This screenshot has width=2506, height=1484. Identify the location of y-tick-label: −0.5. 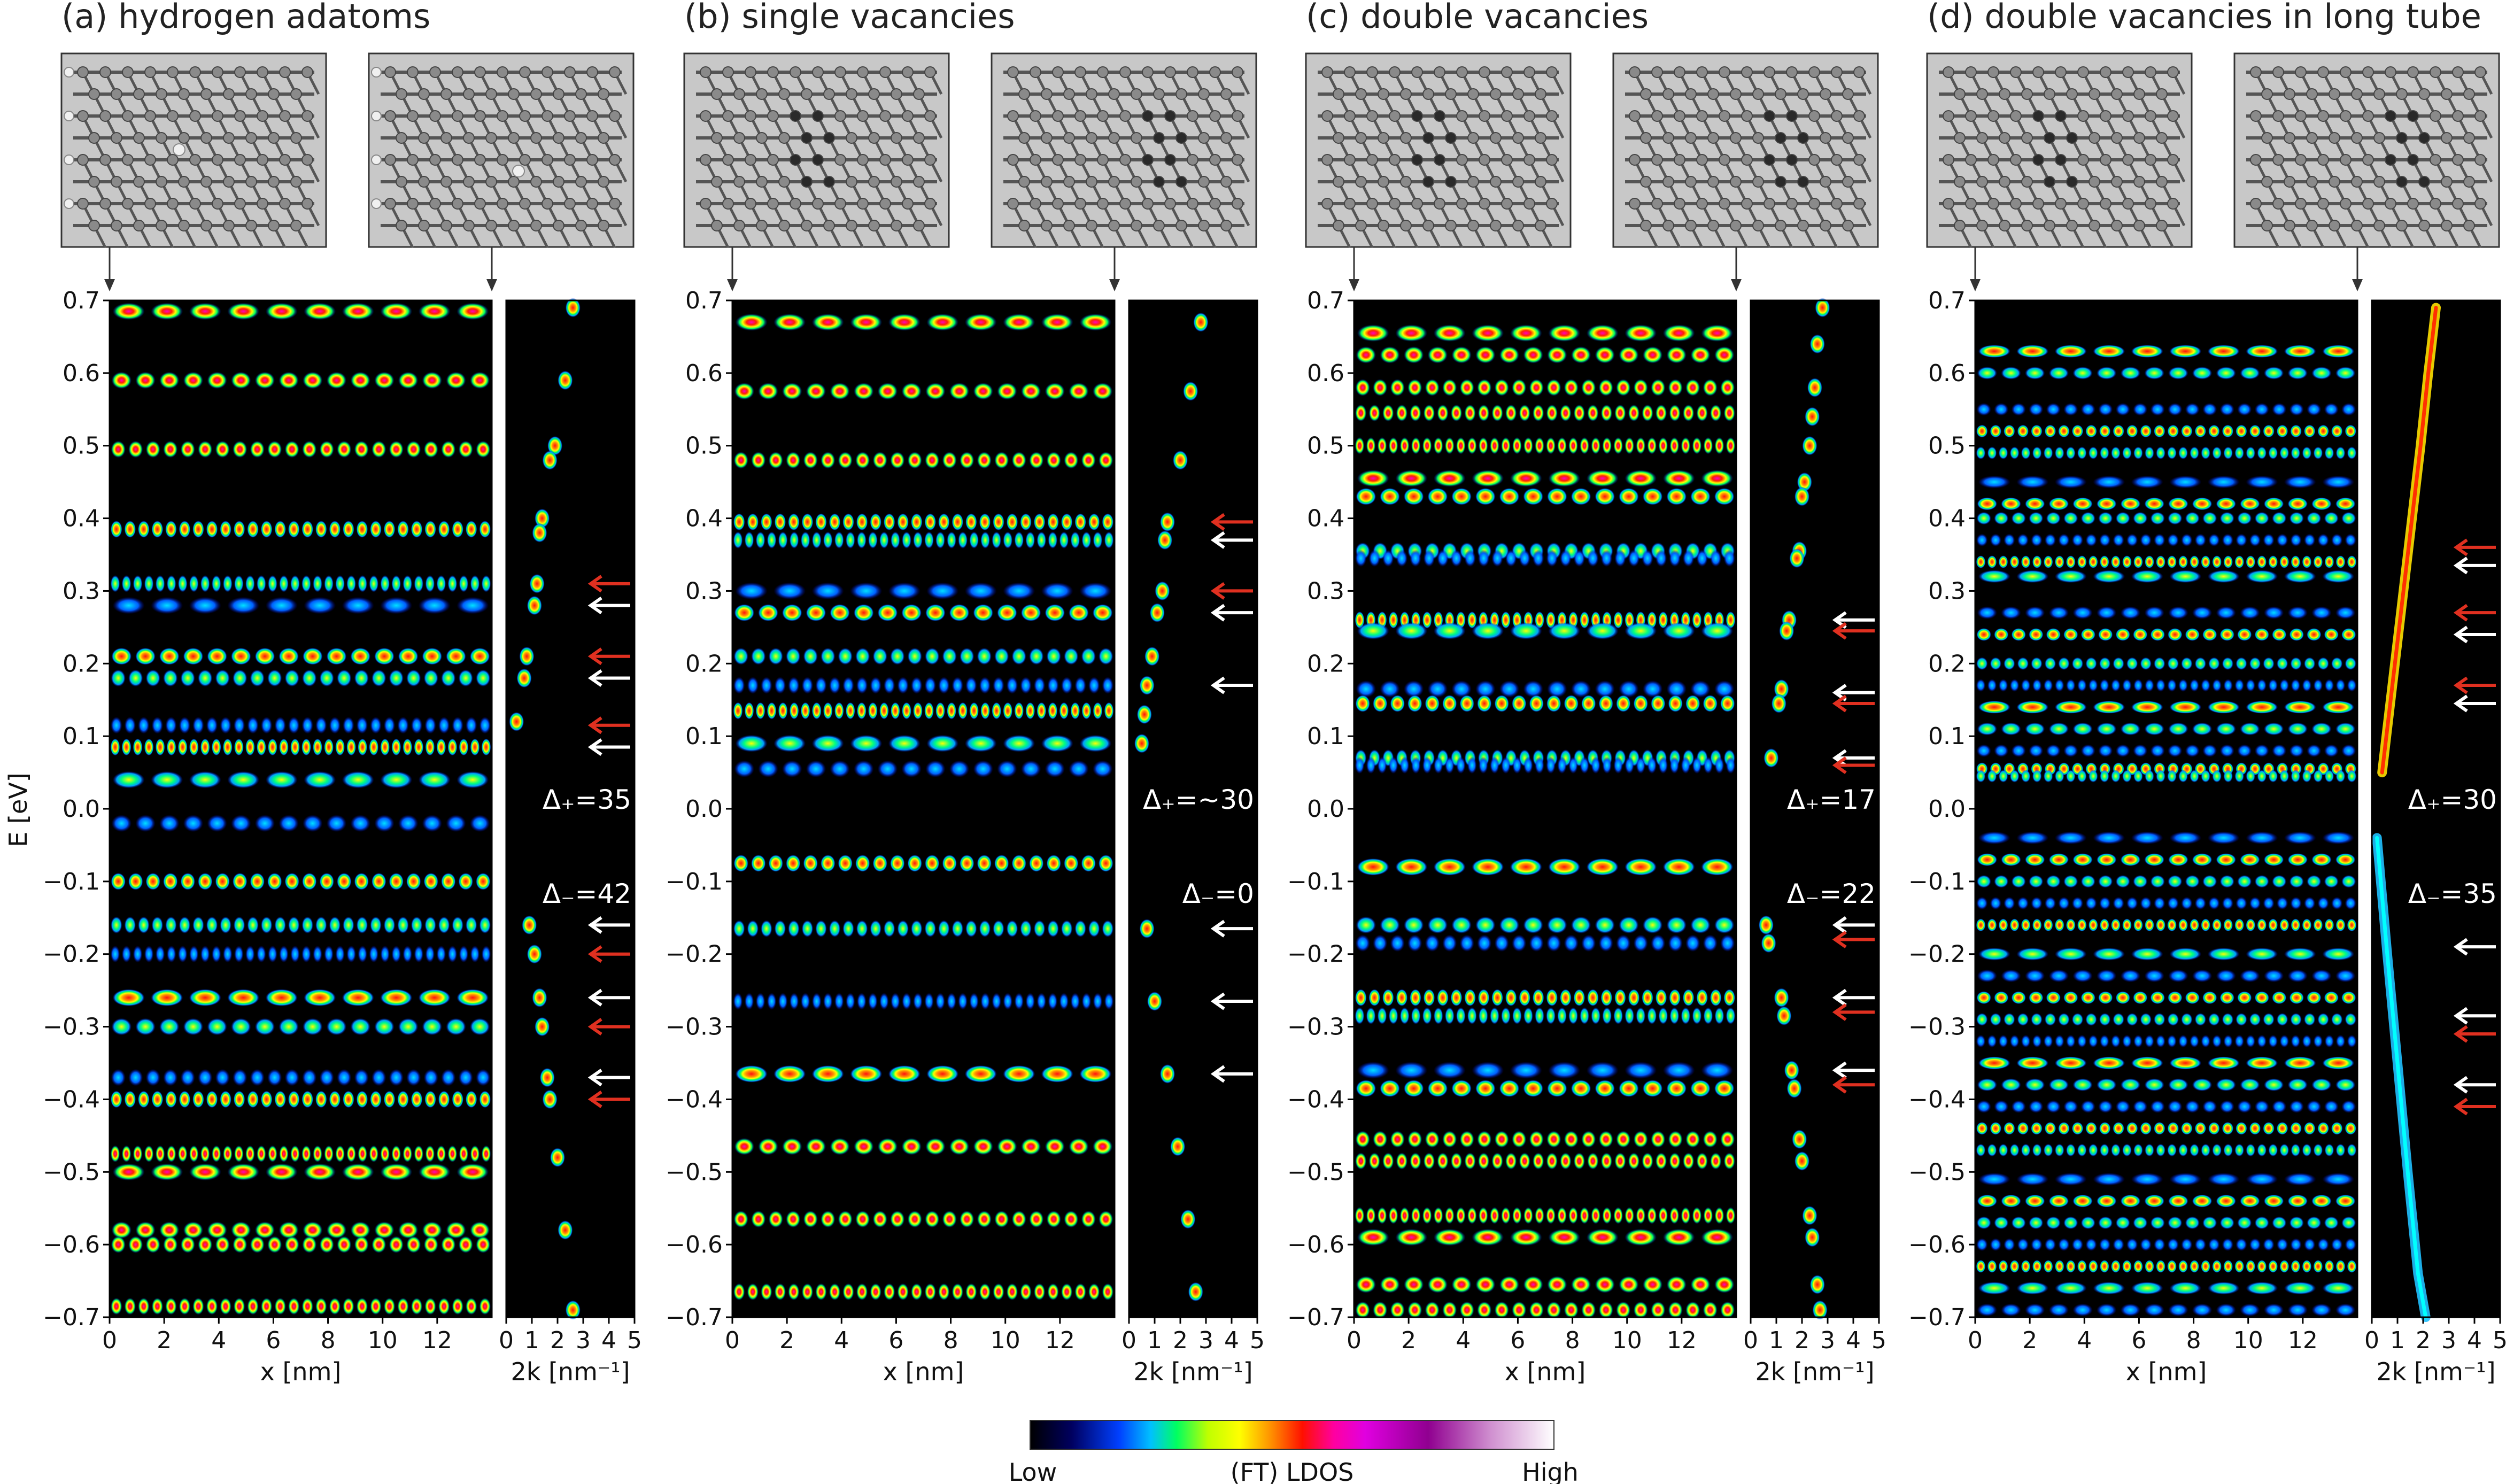
(1315, 1172).